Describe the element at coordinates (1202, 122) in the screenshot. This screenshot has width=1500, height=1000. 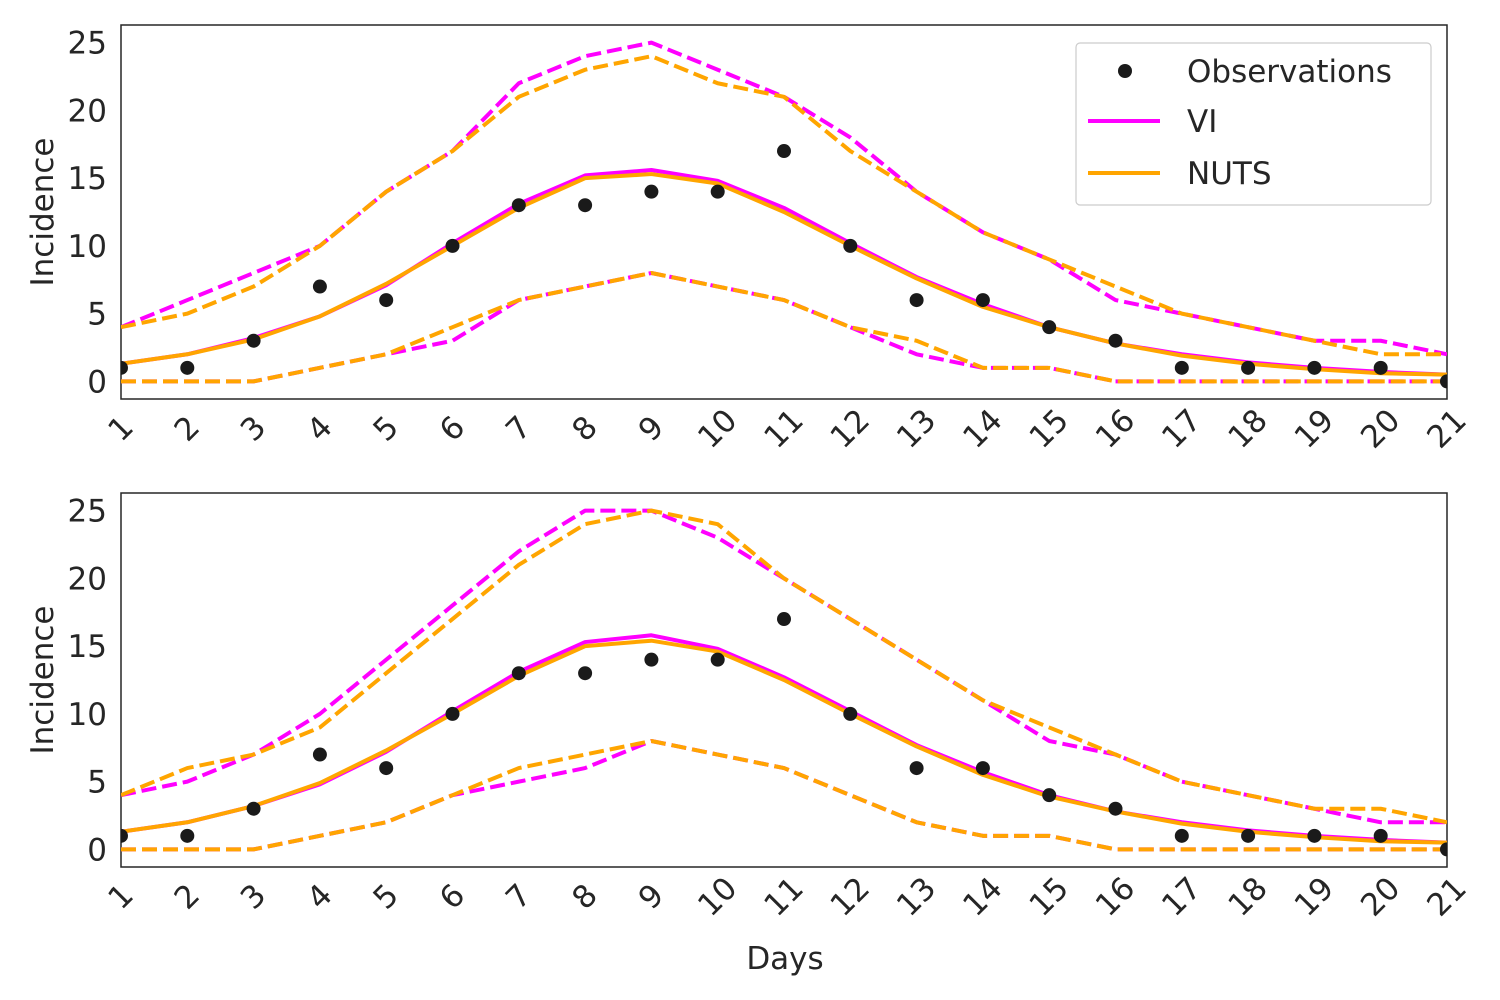
I see `legend-vi-label: VI` at that location.